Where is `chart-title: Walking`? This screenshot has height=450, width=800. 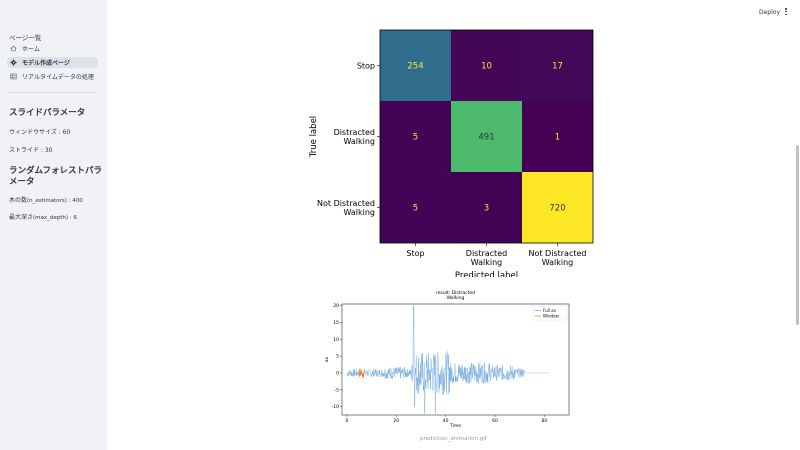 chart-title: Walking is located at coordinates (456, 298).